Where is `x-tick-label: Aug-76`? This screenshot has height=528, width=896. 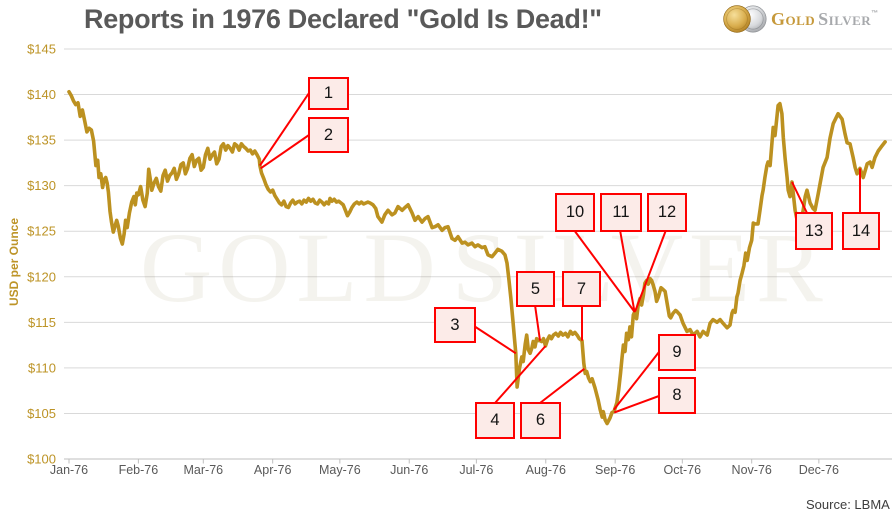 x-tick-label: Aug-76 is located at coordinates (546, 470).